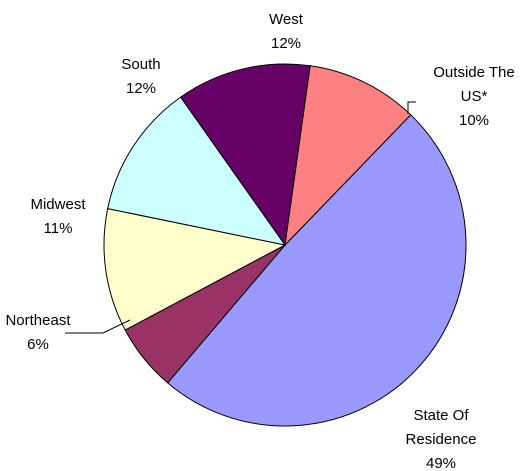 The height and width of the screenshot is (471, 527). I want to click on slice-label-south: South 12%, so click(140, 76).